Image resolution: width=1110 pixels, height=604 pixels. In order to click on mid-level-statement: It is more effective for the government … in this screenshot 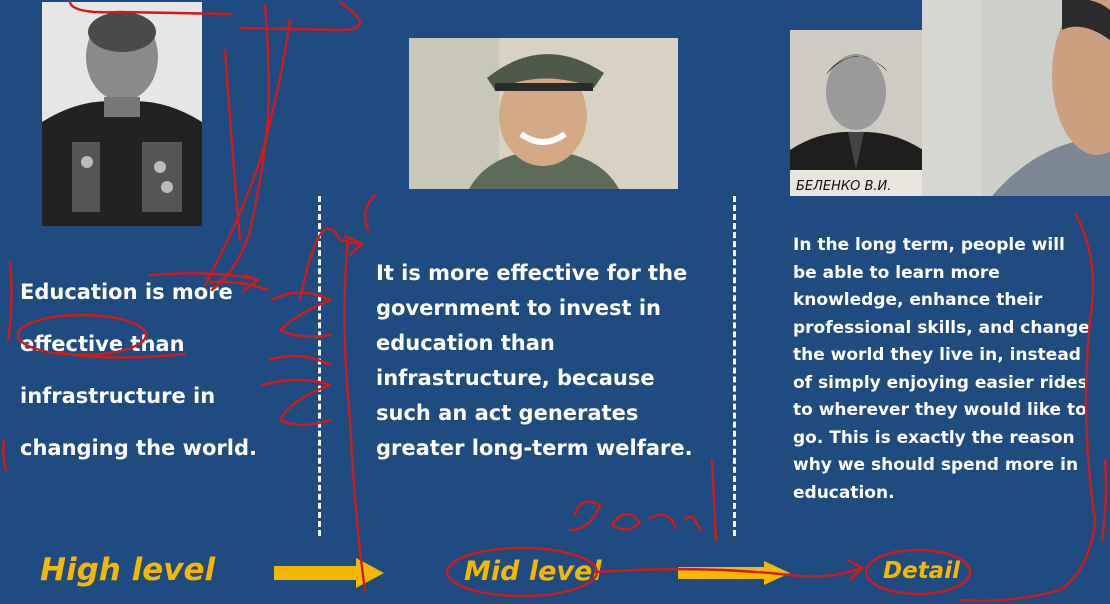, I will do `click(534, 360)`.